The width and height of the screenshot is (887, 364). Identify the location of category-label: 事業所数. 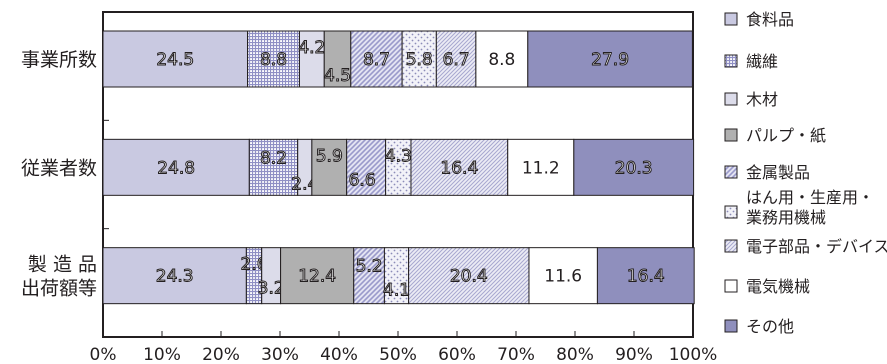
(59, 60).